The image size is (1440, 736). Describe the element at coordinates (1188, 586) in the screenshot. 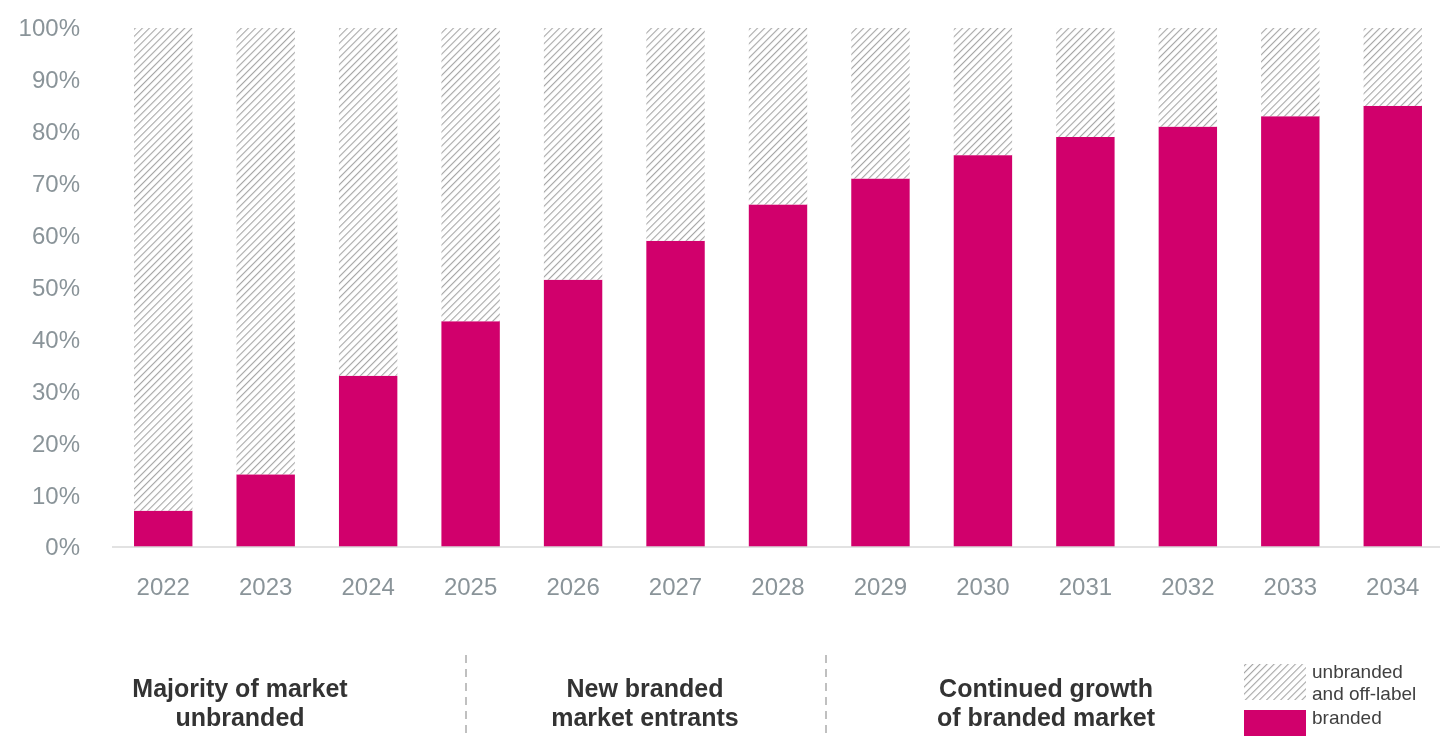

I see `x-tick-label: 2032` at that location.